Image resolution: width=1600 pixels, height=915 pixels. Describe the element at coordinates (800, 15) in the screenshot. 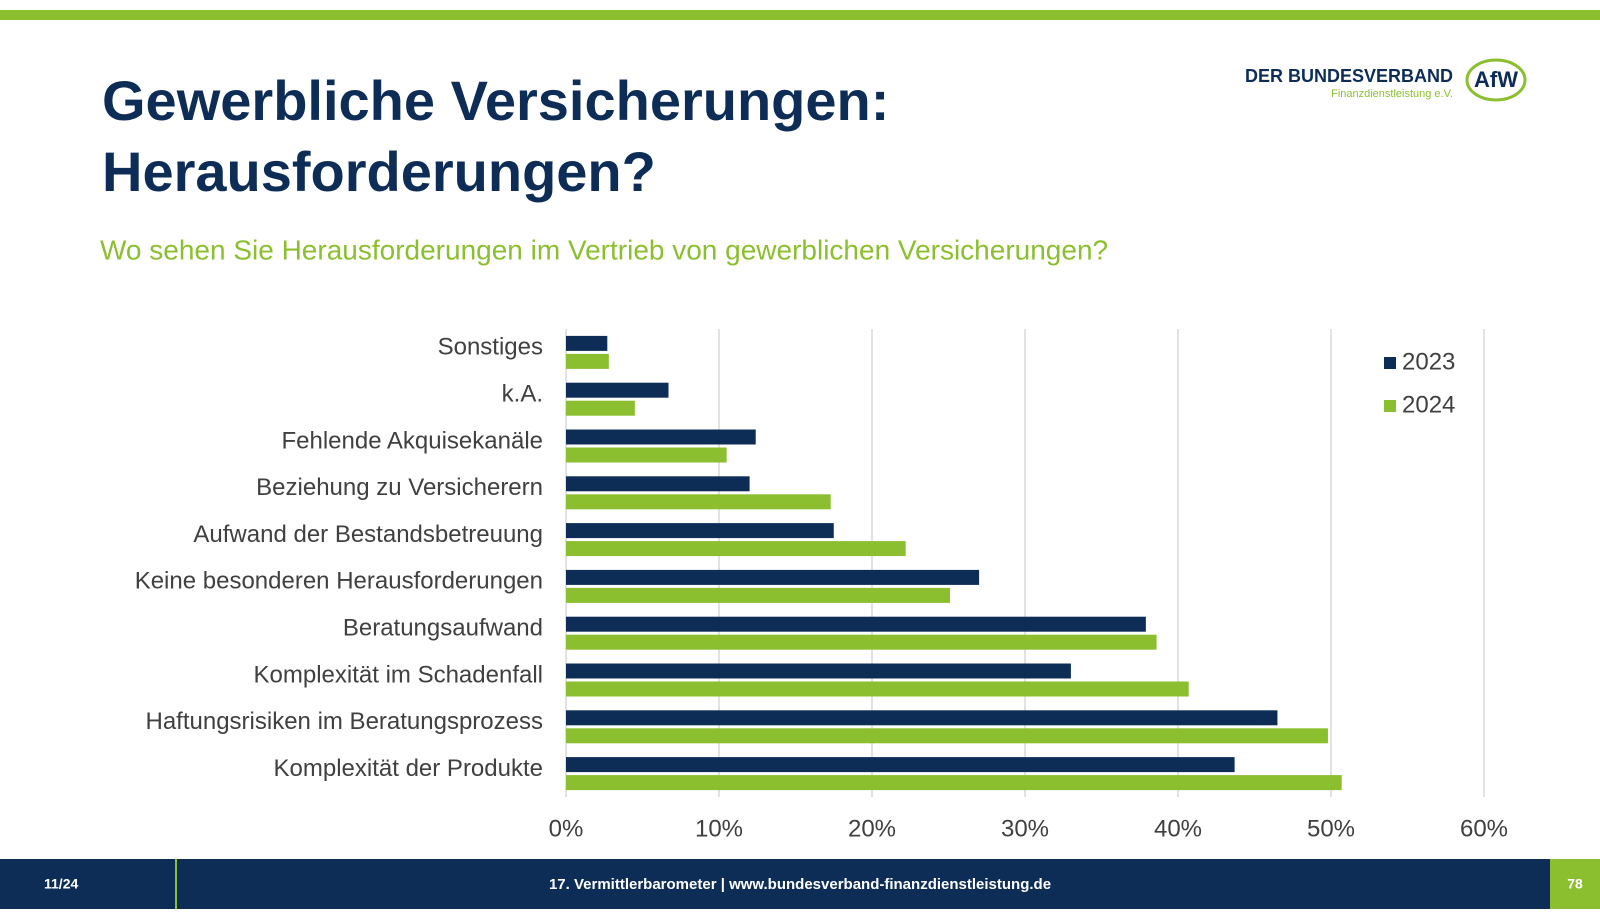

I see `top-bar` at that location.